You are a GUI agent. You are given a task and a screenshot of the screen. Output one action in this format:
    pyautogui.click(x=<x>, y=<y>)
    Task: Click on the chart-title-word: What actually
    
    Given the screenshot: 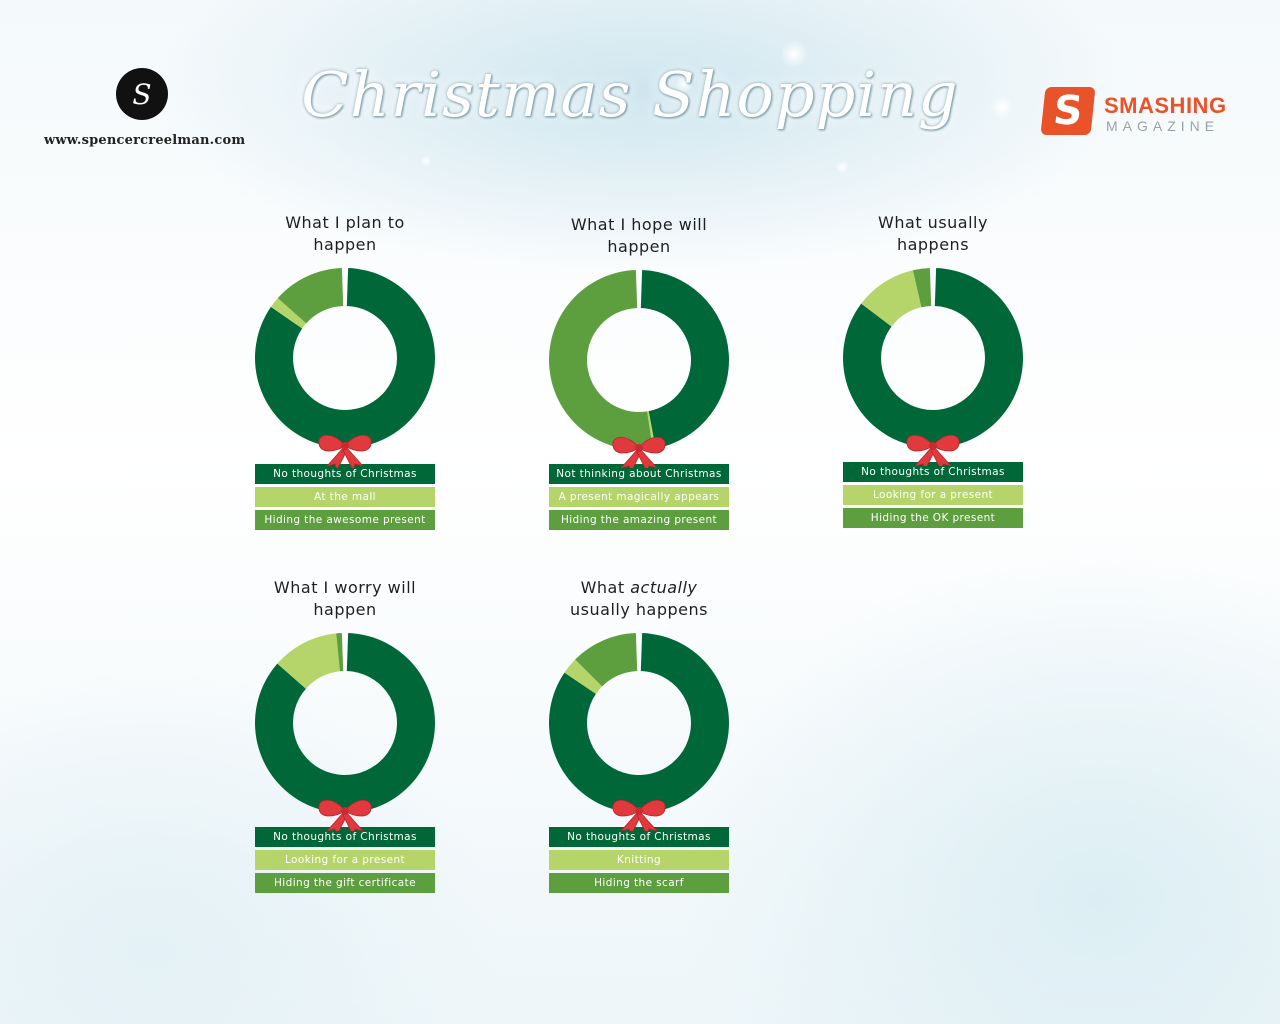 What is the action you would take?
    pyautogui.click(x=639, y=587)
    